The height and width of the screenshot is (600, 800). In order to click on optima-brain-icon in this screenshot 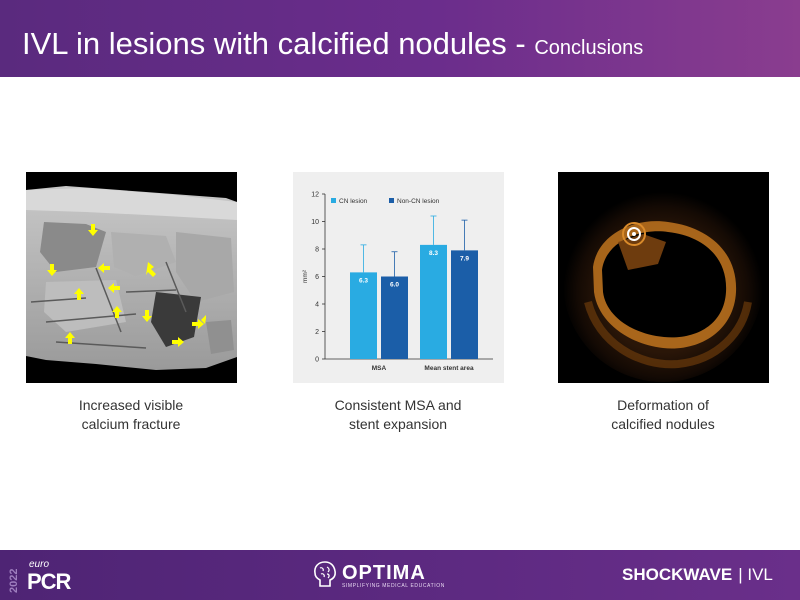, I will do `click(325, 576)`.